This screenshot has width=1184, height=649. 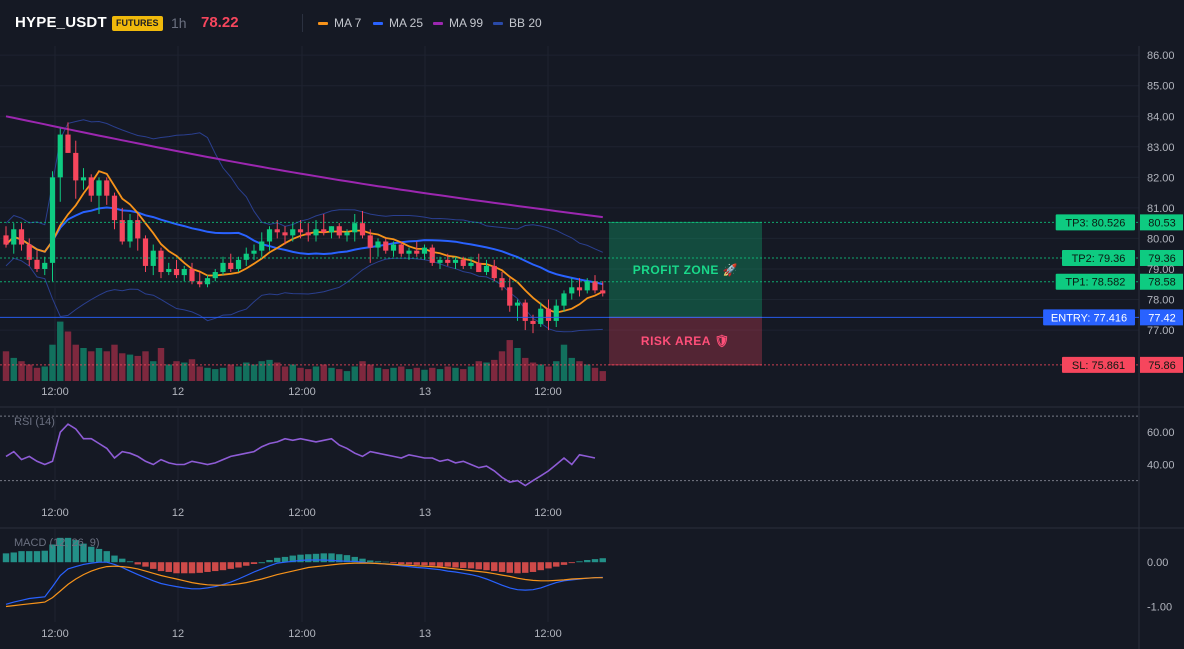 What do you see at coordinates (300, 455) in the screenshot?
I see `rsi-line` at bounding box center [300, 455].